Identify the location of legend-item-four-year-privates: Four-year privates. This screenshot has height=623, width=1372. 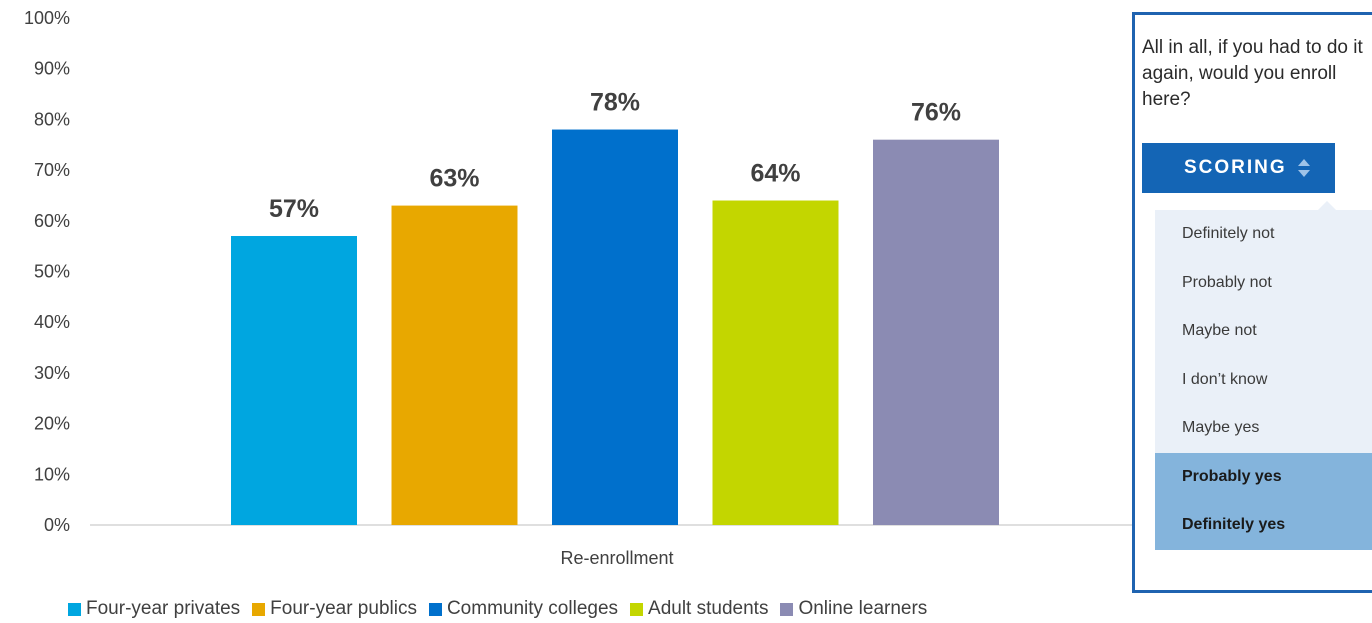
(154, 609).